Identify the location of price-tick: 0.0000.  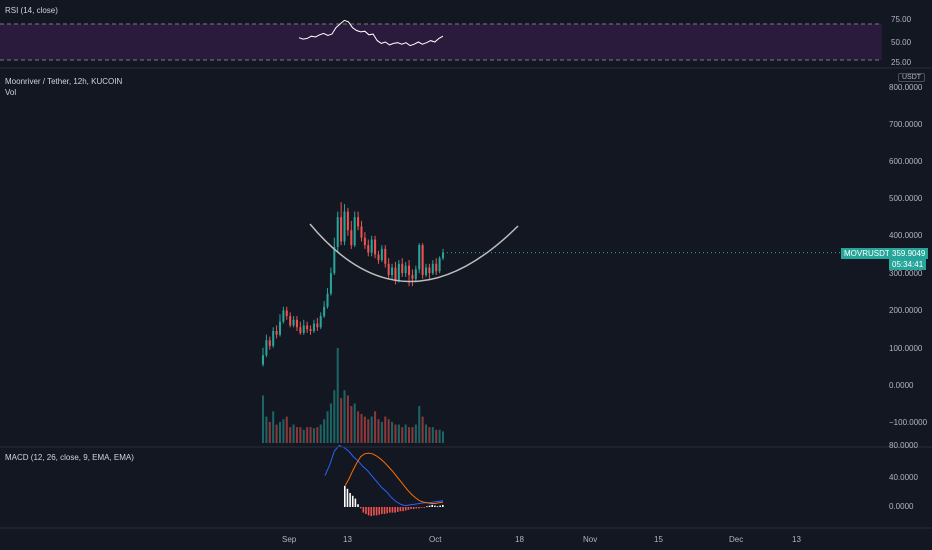
(901, 385).